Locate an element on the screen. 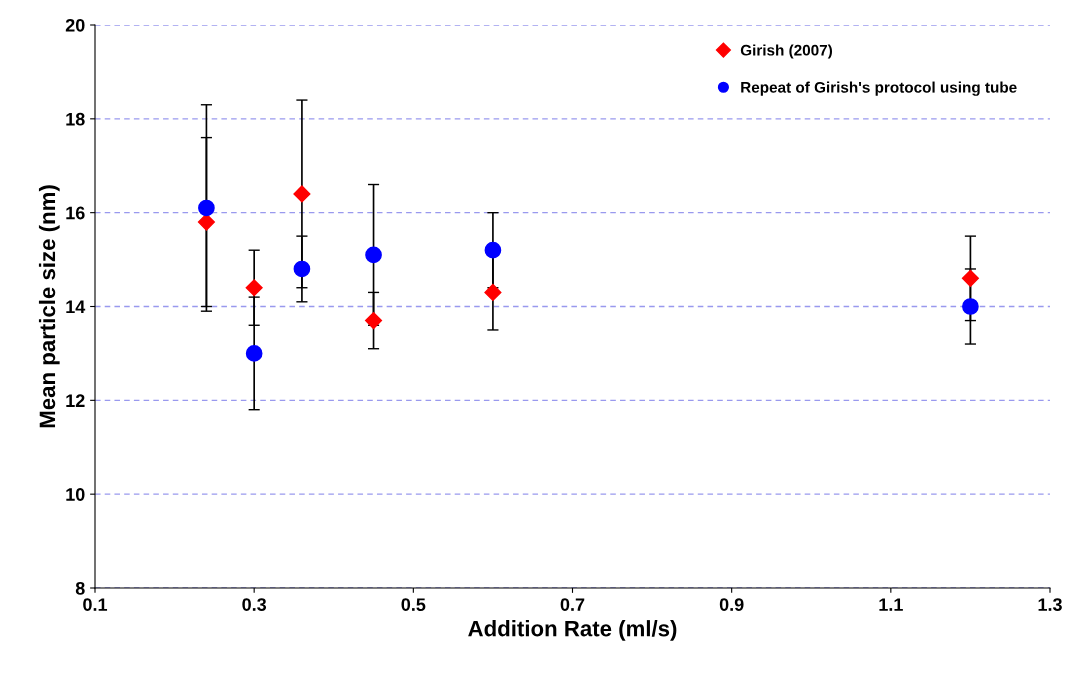 The image size is (1072, 676). y-tick-label: 14 is located at coordinates (76, 307).